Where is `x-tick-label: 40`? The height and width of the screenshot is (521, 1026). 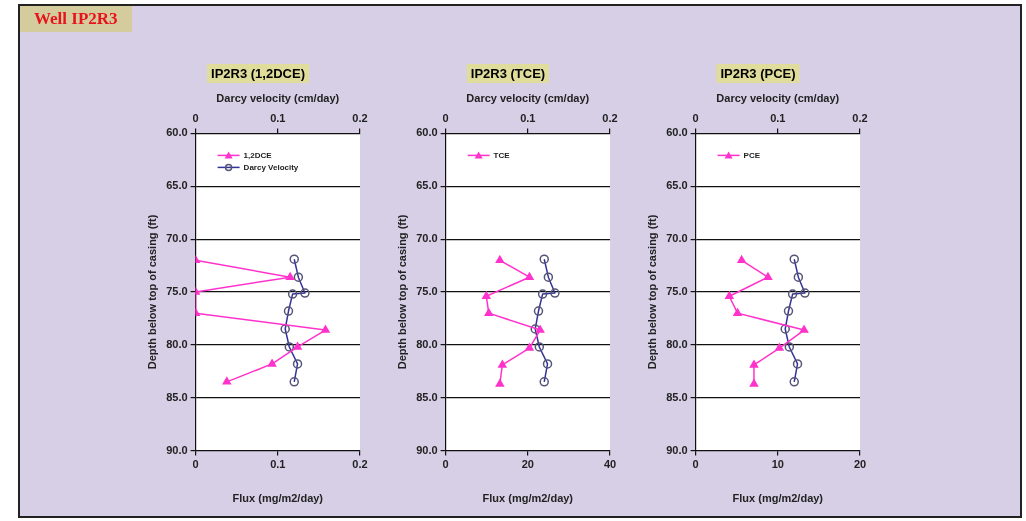
x-tick-label: 40 is located at coordinates (610, 464).